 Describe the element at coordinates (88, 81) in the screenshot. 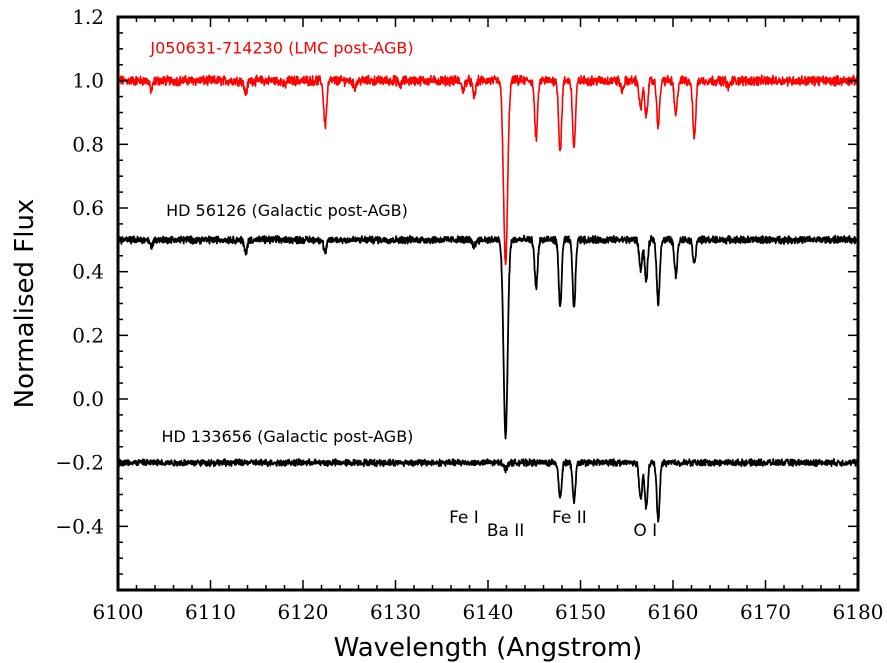

I see `y-tick-label: 1.0` at that location.